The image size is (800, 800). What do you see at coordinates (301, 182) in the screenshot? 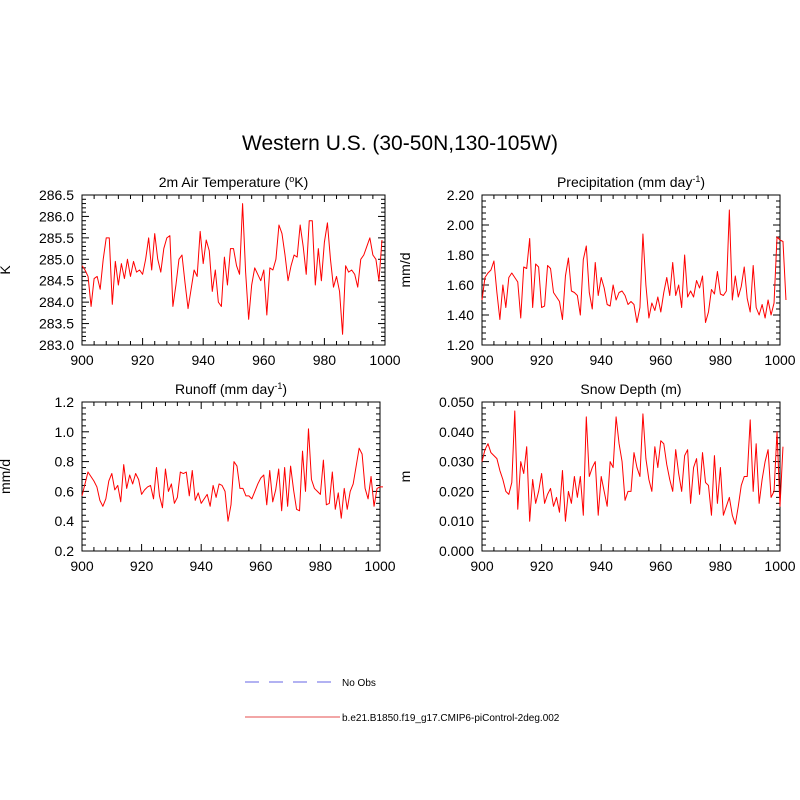
I see `panel-title-suffix: K)` at bounding box center [301, 182].